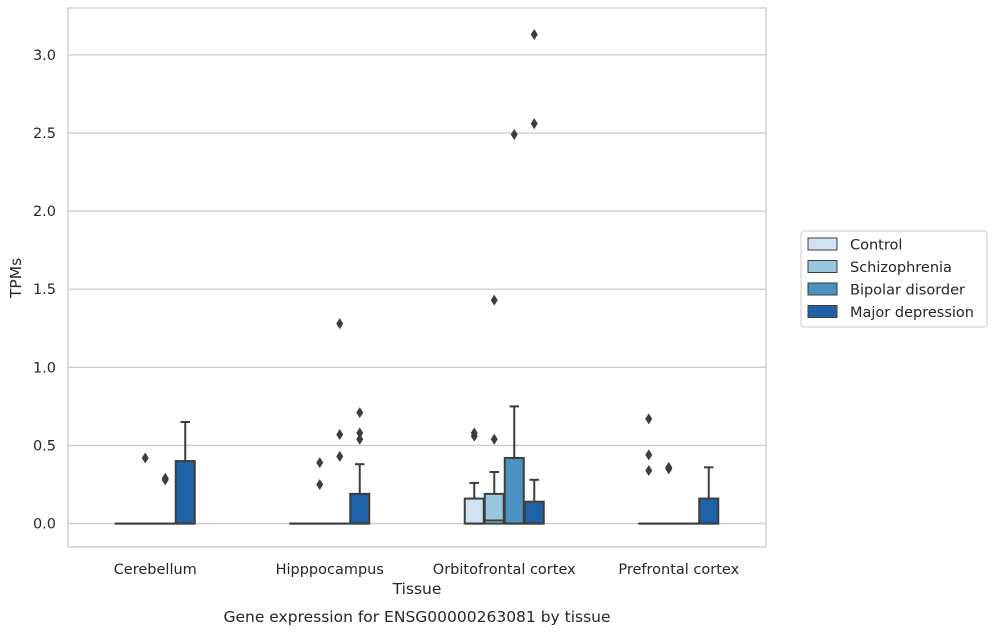 The image size is (997, 634). What do you see at coordinates (155, 570) in the screenshot?
I see `x-tick-label: Cerebellum` at bounding box center [155, 570].